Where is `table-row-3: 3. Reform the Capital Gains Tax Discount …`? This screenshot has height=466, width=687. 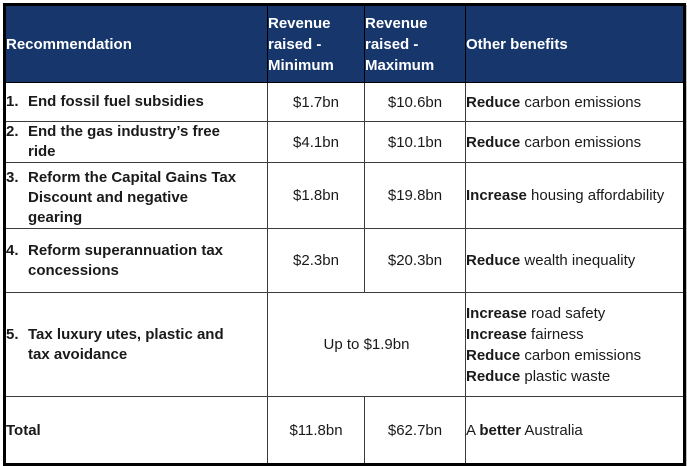 table-row-3: 3. Reform the Capital Gains Tax Discount … is located at coordinates (344, 195).